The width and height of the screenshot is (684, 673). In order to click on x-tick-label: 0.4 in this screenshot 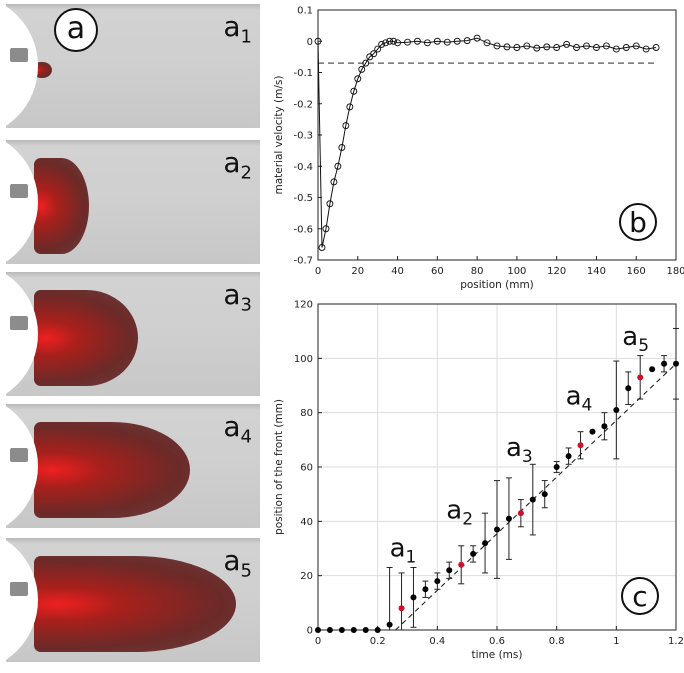, I will do `click(437, 641)`.